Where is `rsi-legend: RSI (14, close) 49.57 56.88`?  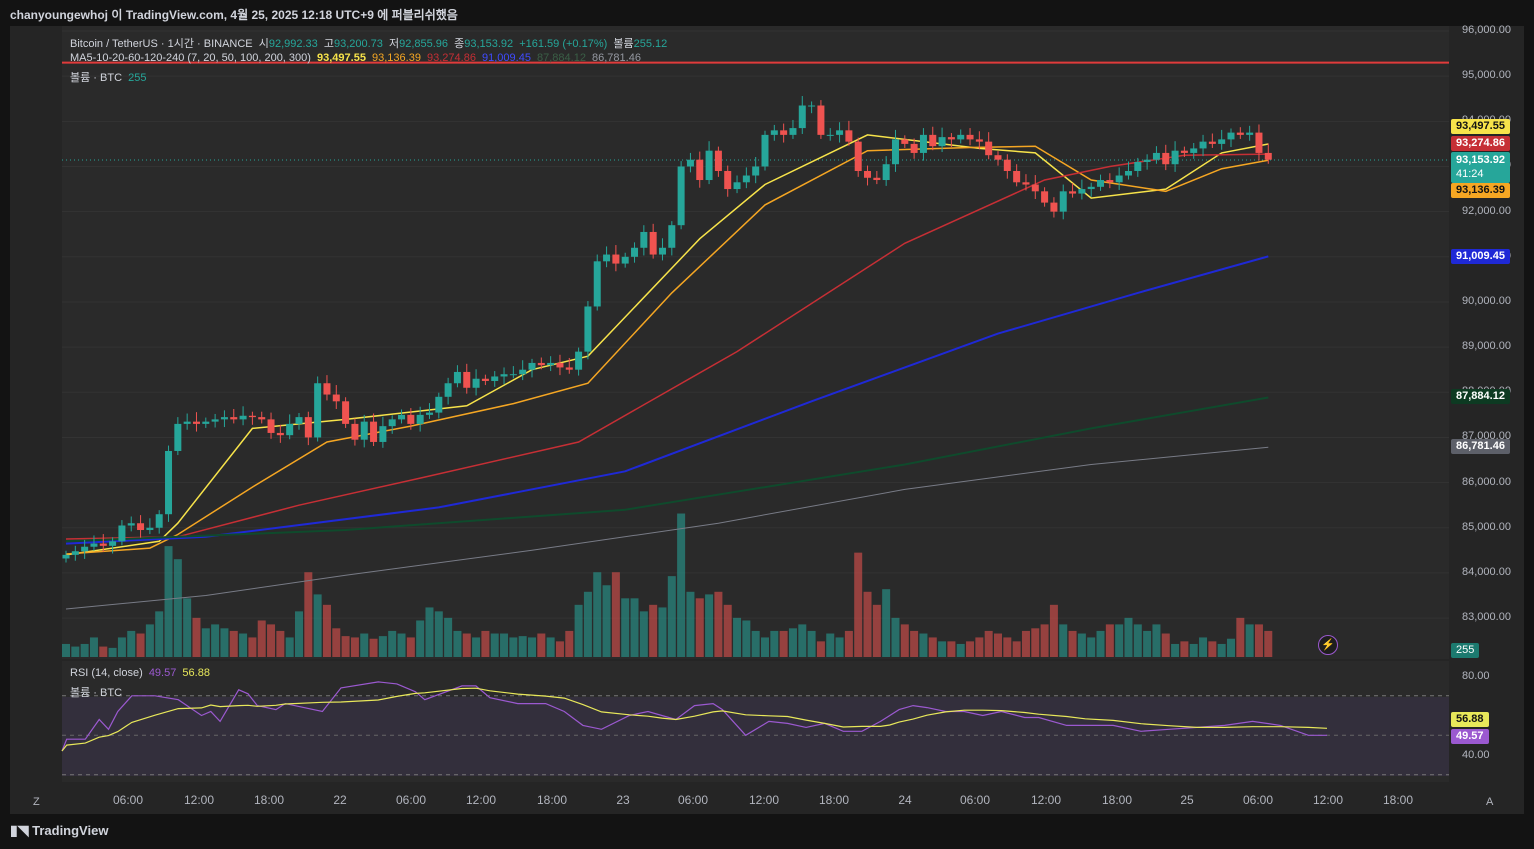
rsi-legend: RSI (14, close) 49.57 56.88 is located at coordinates (141, 673).